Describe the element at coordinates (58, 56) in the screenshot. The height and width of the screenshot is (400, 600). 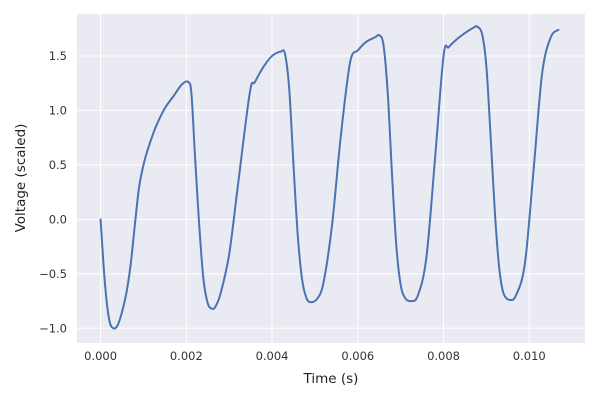
I see `y-tick-label: 1.5` at that location.